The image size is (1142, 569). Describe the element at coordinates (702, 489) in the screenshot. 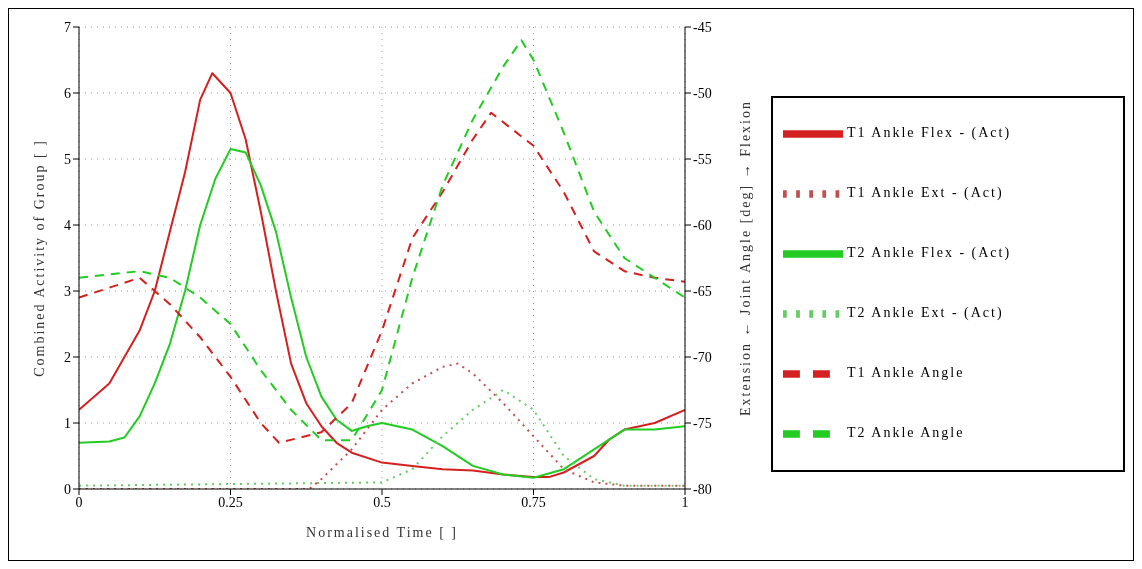

I see `y2-tick-label: -80` at that location.